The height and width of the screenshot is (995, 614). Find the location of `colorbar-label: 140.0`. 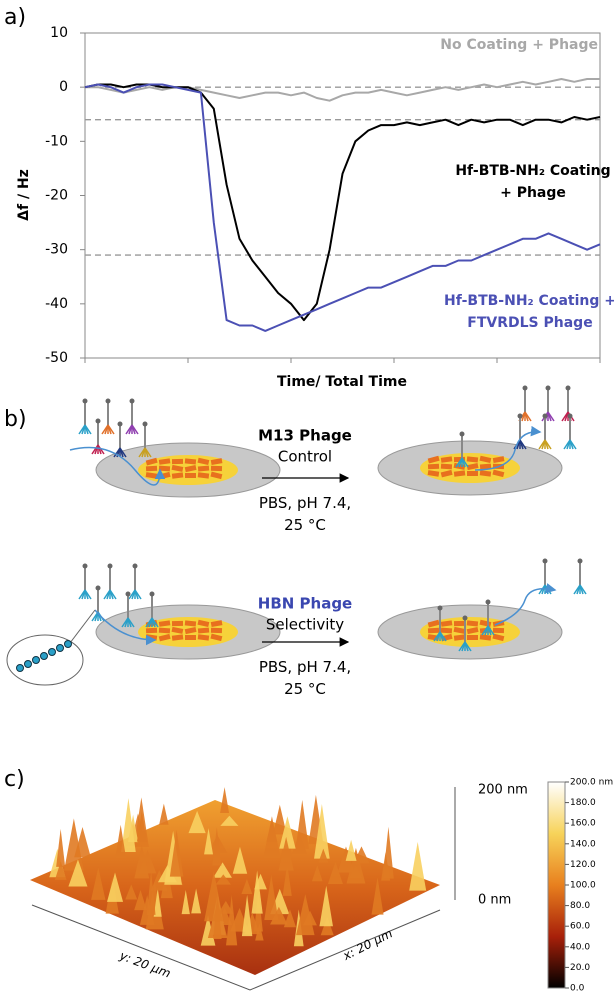

colorbar-label: 140.0 is located at coordinates (583, 844).